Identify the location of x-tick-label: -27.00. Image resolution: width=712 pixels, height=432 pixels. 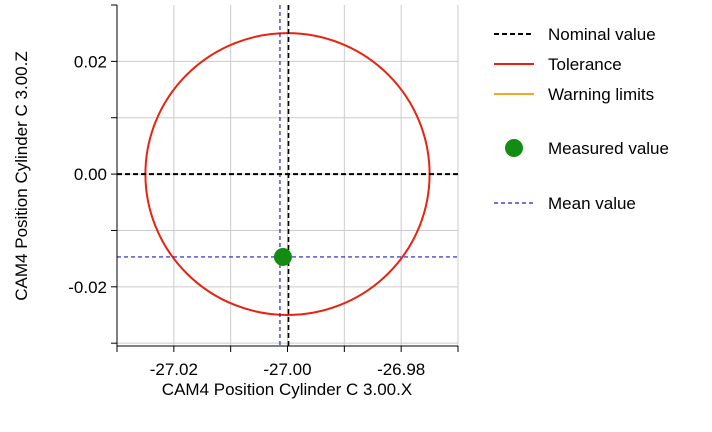
(287, 369).